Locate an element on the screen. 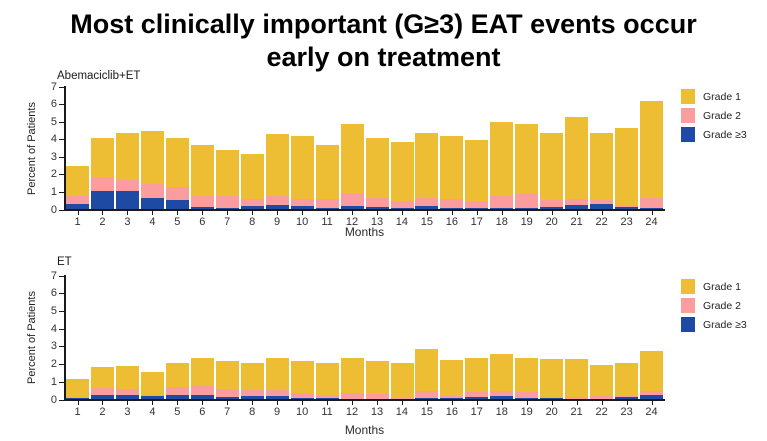 This screenshot has height=441, width=767. x-axis-line is located at coordinates (364, 400).